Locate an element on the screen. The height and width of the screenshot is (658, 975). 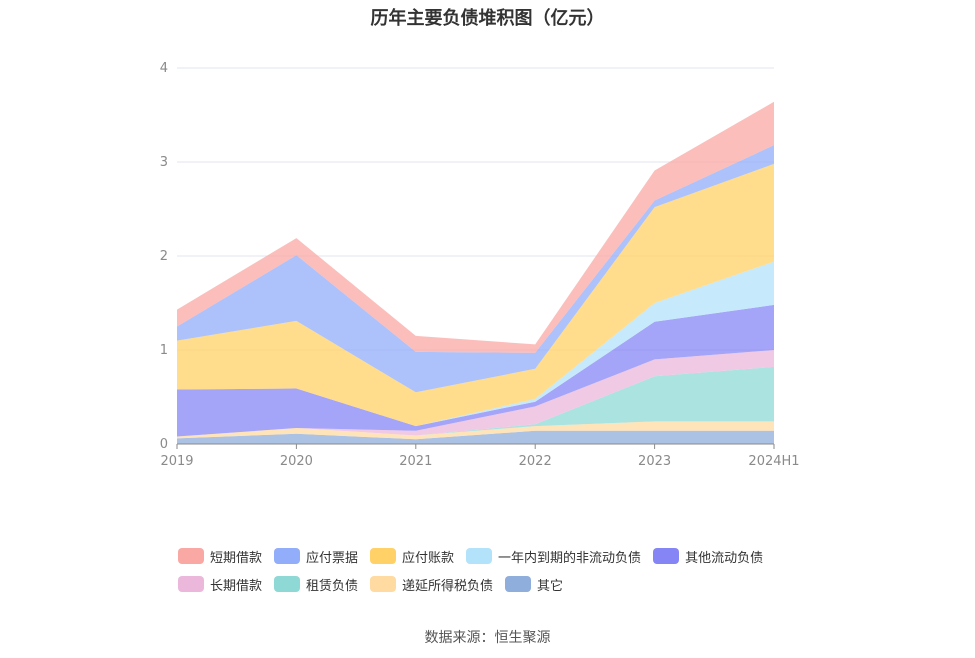
legend-label: 应付票据 is located at coordinates (332, 558).